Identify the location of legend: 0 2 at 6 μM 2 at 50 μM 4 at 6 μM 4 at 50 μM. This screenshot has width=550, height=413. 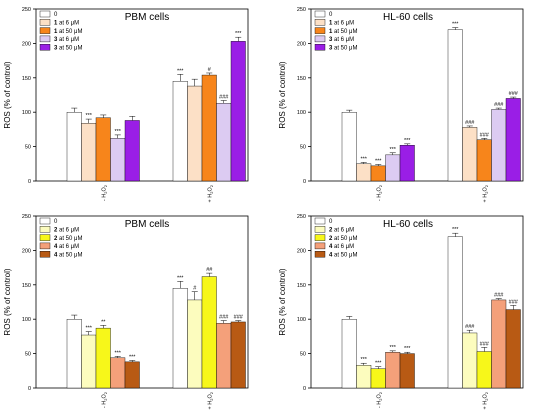
(335, 237).